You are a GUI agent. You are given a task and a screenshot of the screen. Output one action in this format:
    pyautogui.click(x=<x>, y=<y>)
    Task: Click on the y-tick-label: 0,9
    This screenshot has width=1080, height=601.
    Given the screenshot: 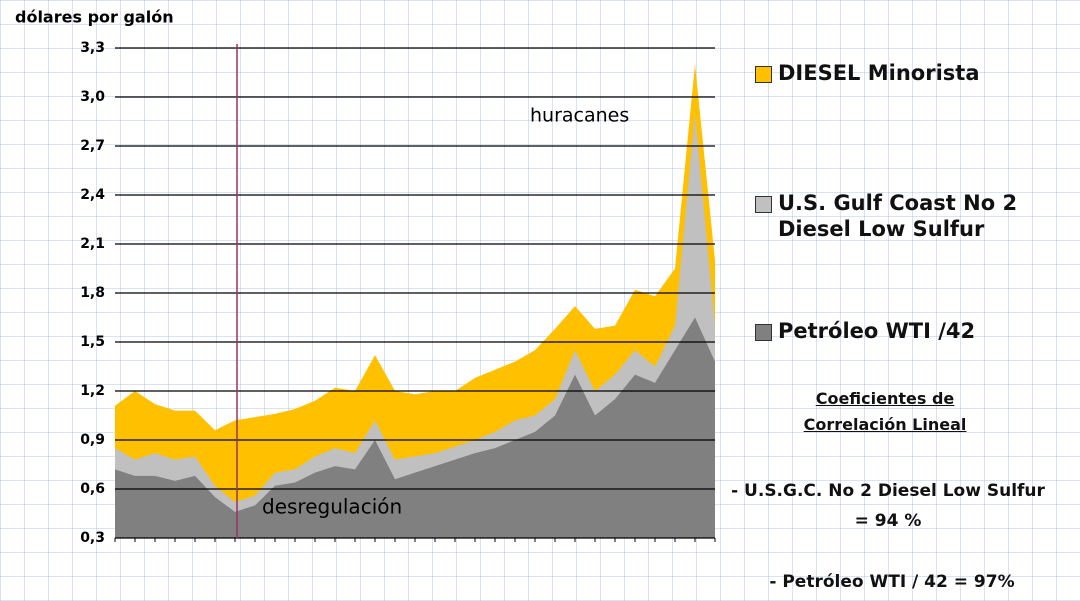 What is the action you would take?
    pyautogui.click(x=92, y=440)
    